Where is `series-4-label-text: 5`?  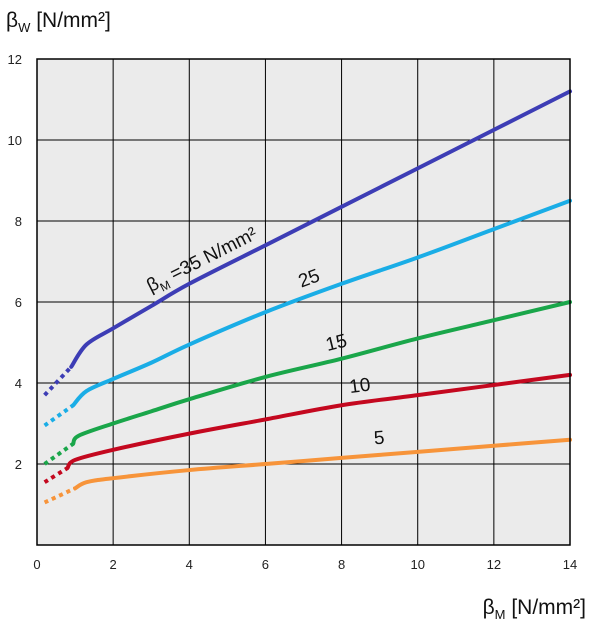 series-4-label-text: 5 is located at coordinates (379, 439).